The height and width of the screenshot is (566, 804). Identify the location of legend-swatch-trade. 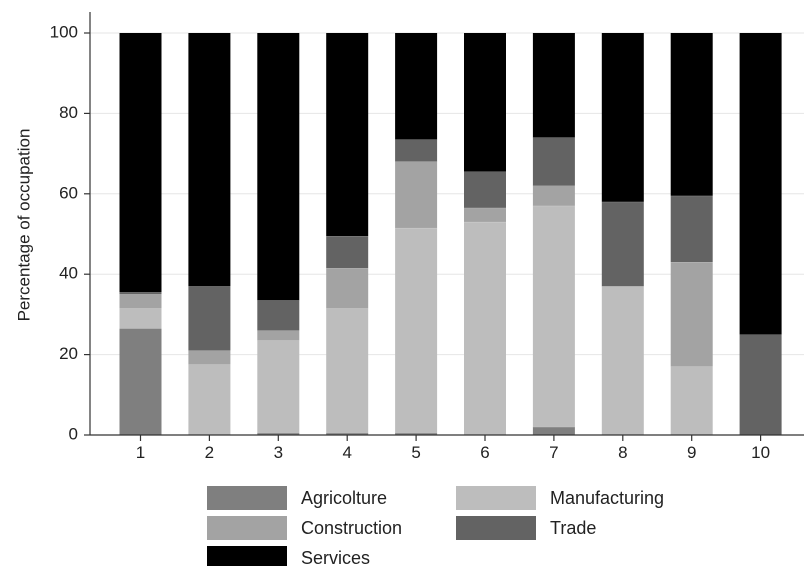
(496, 528).